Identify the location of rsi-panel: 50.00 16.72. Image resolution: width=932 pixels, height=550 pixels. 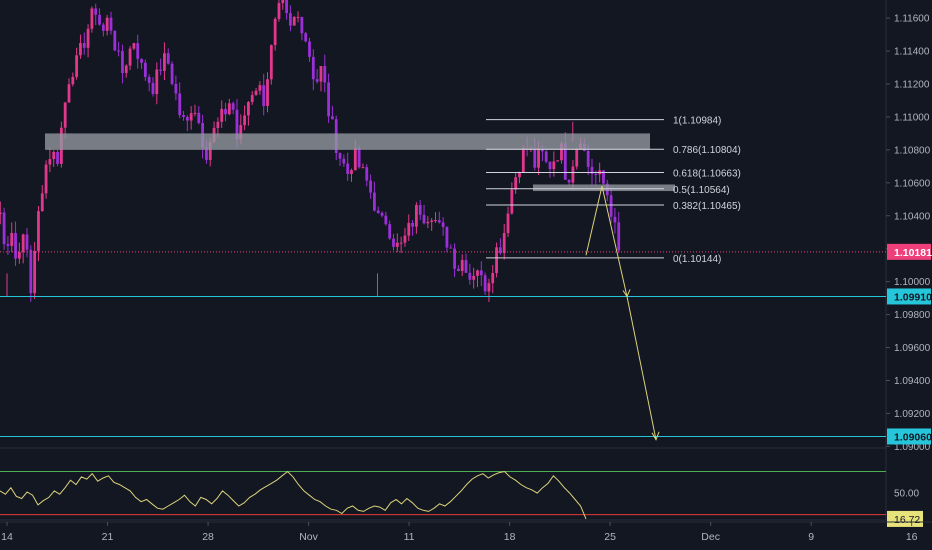
(461, 498).